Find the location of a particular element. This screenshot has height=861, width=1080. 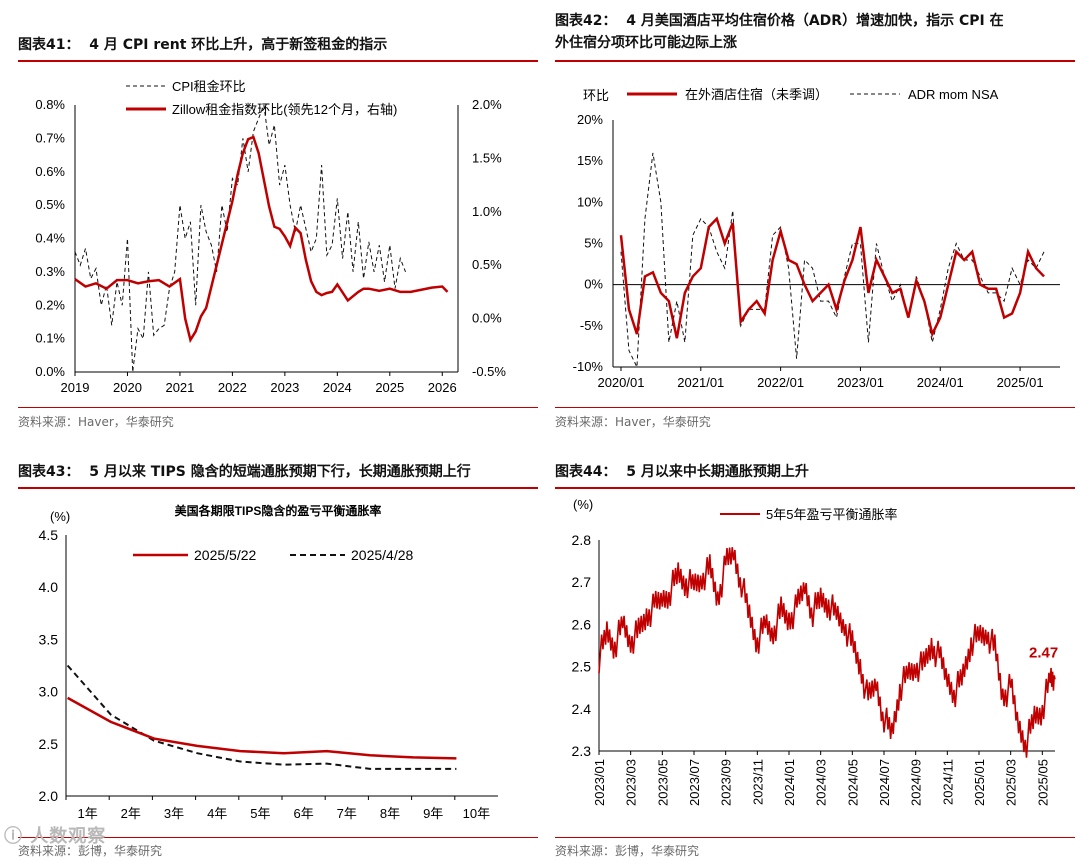

annotation-last-value: 2.47 is located at coordinates (1043, 652).